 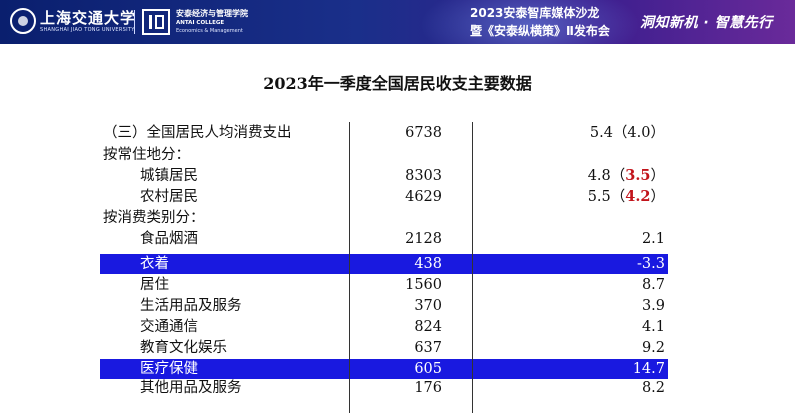 I want to click on table-row: 居住 1560 8.7, so click(x=397, y=285).